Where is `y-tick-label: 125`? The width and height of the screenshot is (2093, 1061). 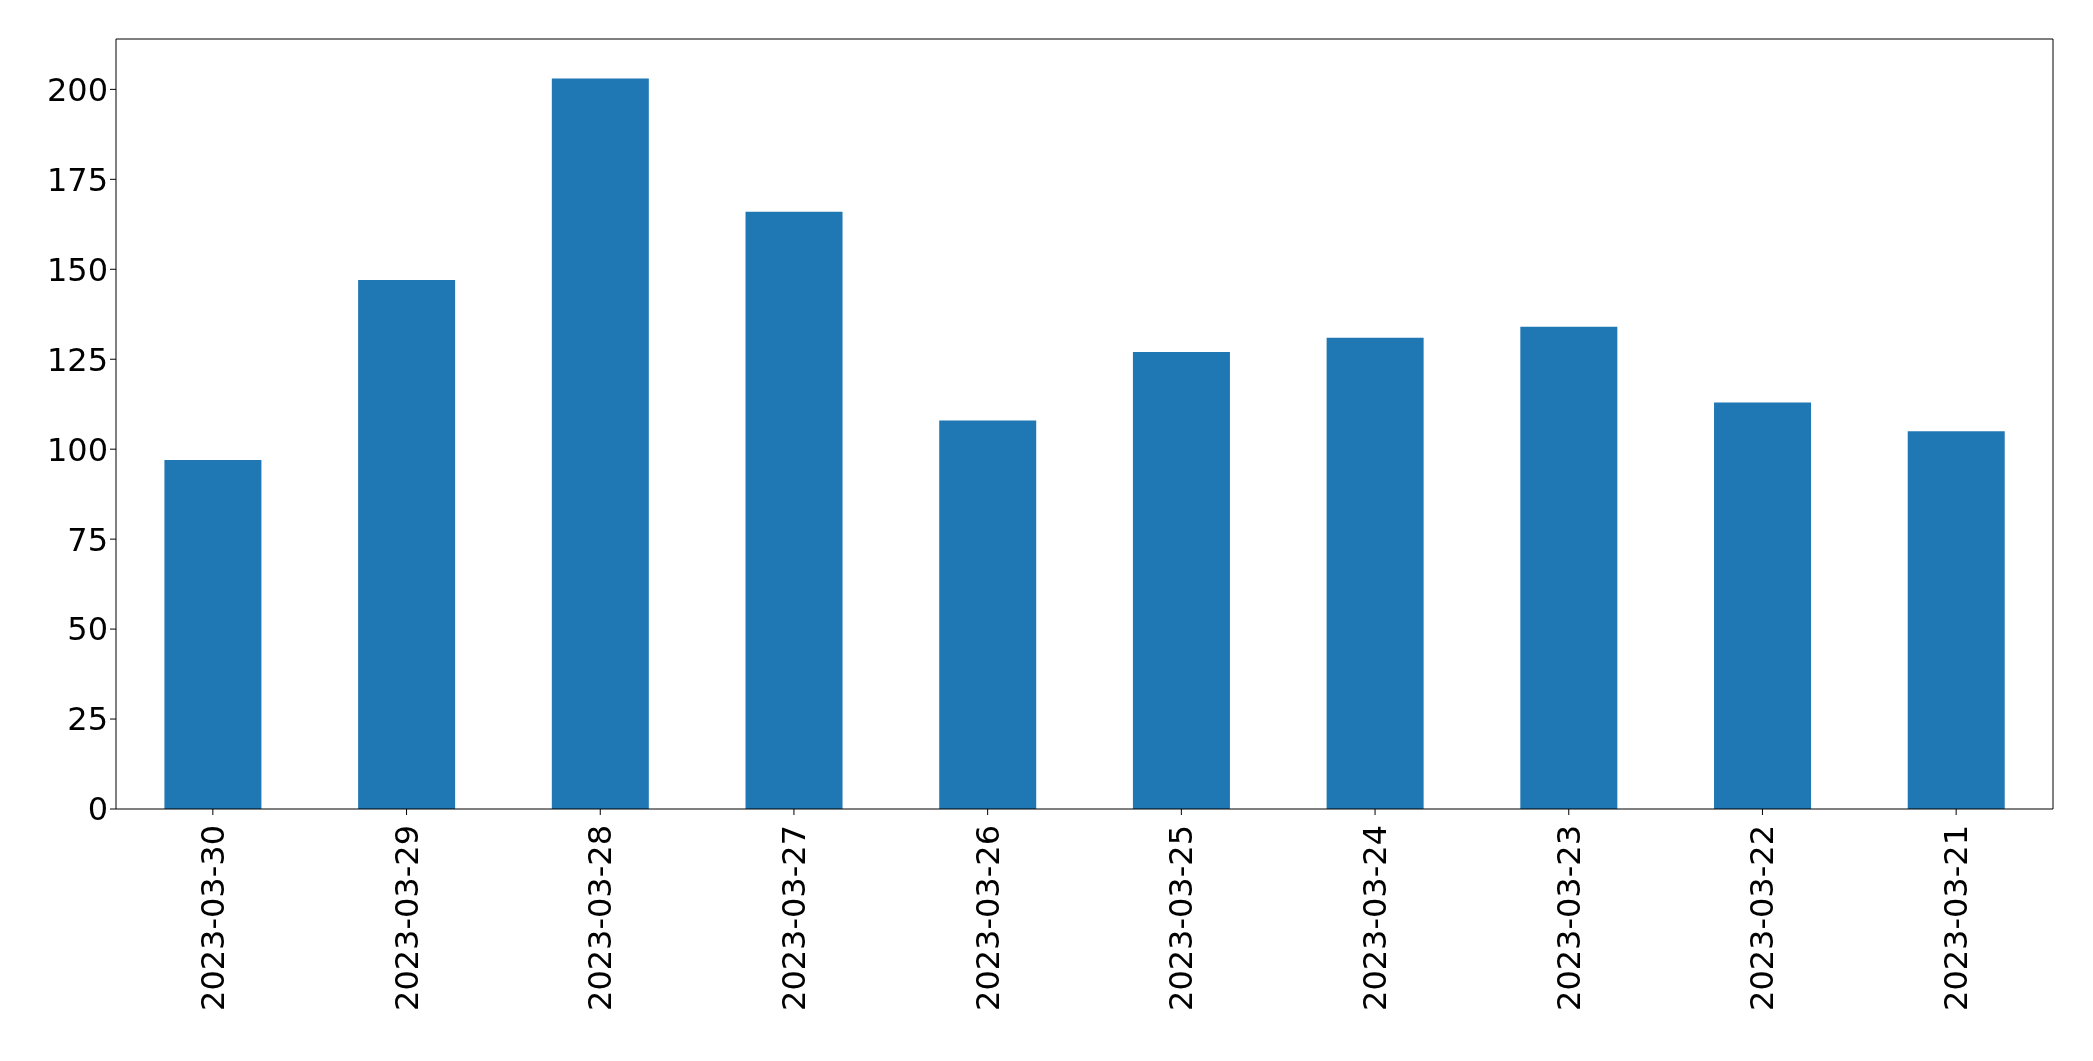
y-tick-label: 125 is located at coordinates (77, 359).